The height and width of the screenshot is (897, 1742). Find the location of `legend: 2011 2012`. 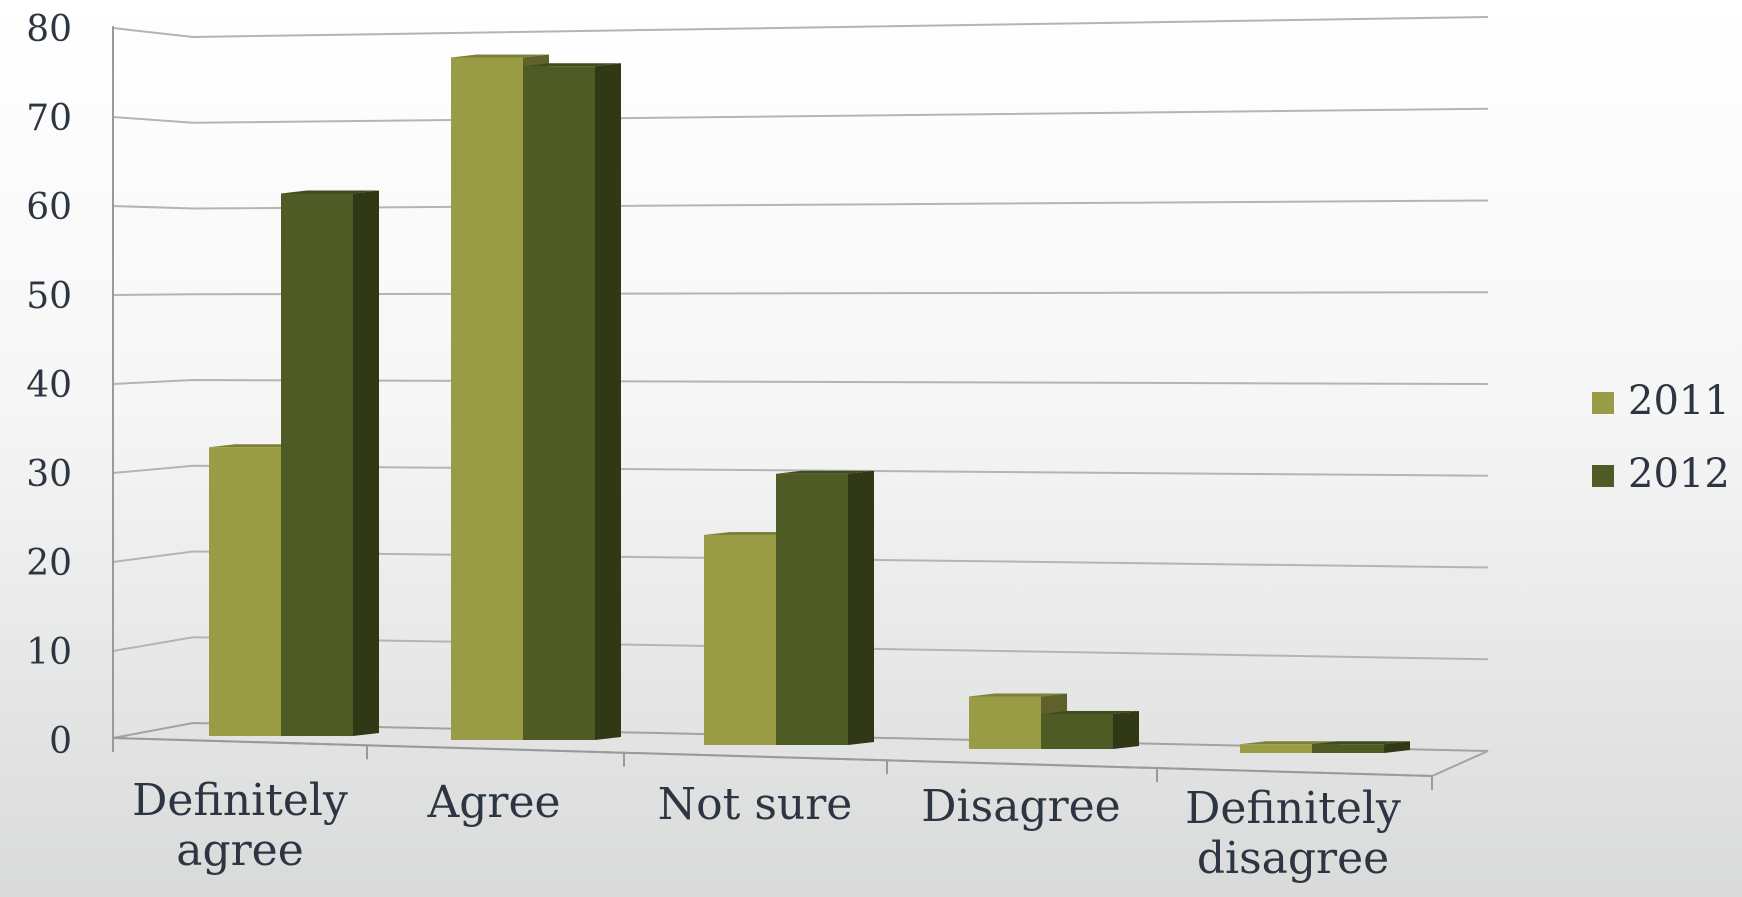

legend: 2011 2012 is located at coordinates (1661, 437).